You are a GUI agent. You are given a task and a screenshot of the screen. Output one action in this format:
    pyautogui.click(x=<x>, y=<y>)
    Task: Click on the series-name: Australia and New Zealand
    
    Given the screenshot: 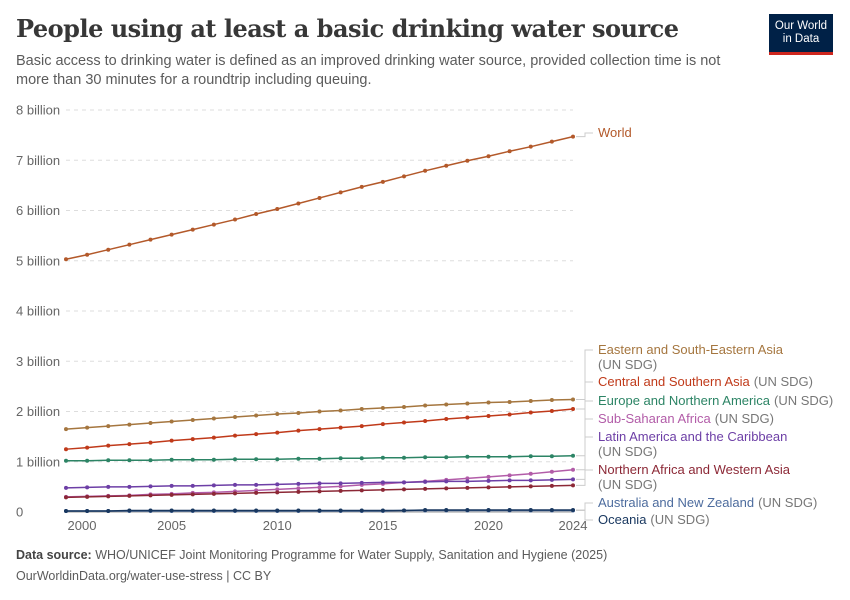 What is the action you would take?
    pyautogui.click(x=676, y=502)
    